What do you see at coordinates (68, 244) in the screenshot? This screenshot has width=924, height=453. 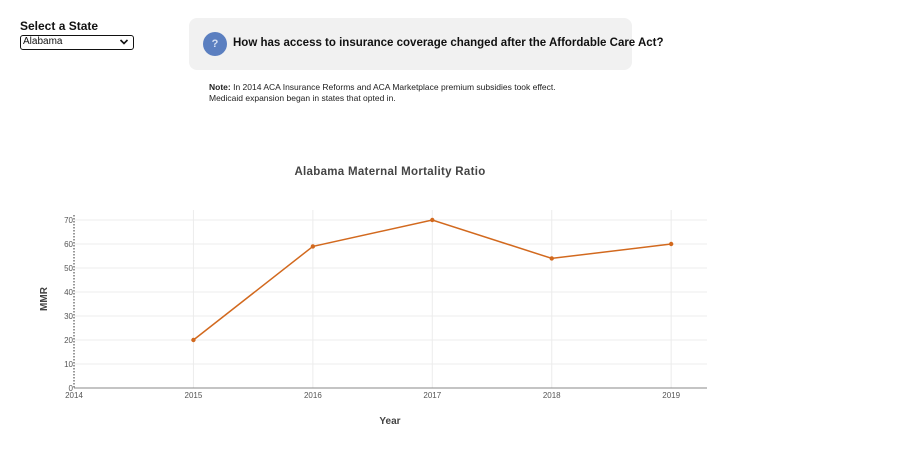 I see `y-tick-label: 60` at bounding box center [68, 244].